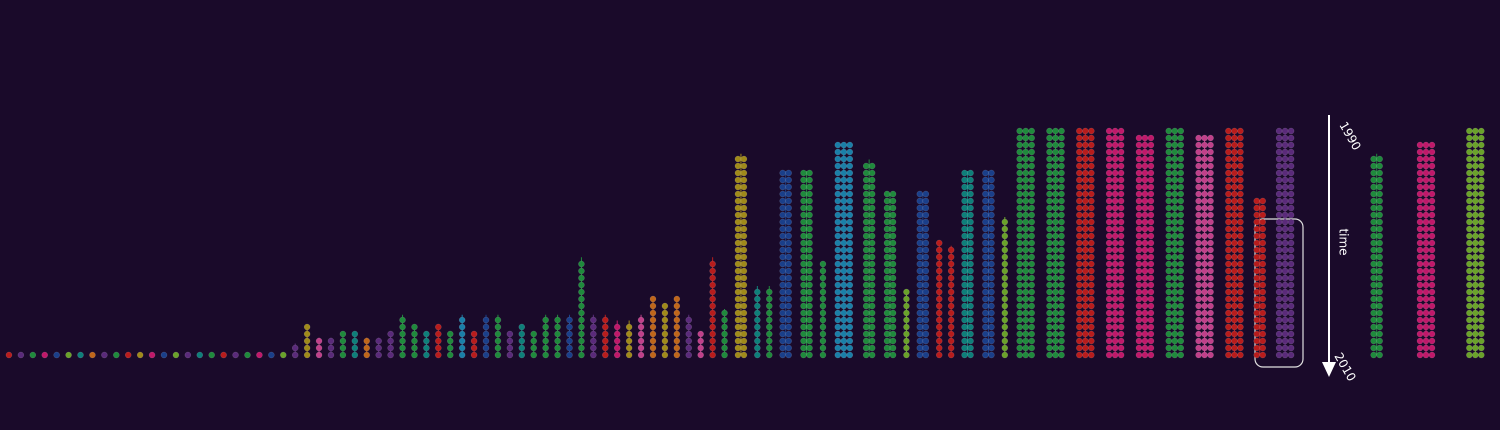 The image size is (1500, 430). Describe the element at coordinates (1344, 366) in the screenshot. I see `axis-end-label: 2010` at that location.